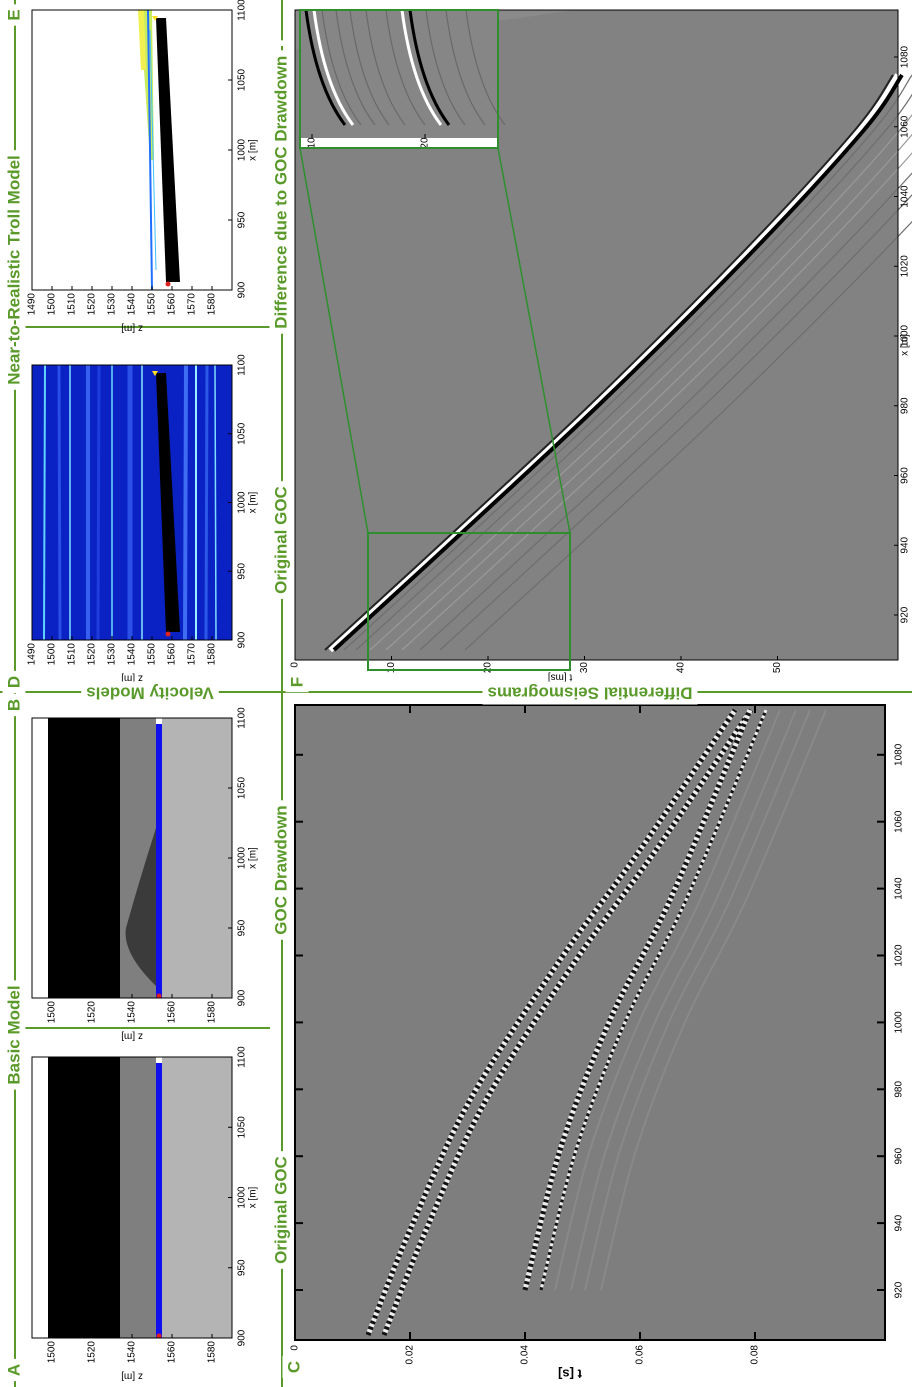  I want to click on zoom-connector, so click(334, 340).